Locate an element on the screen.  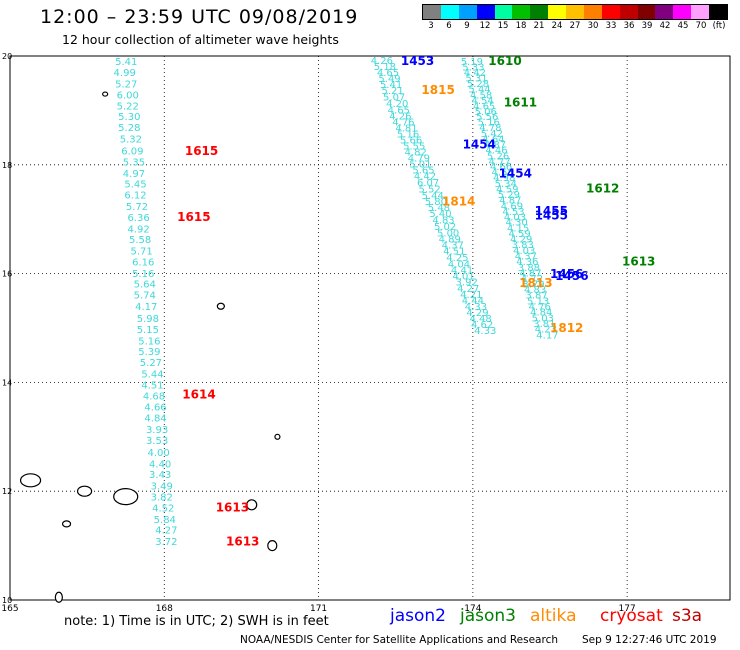
wave-height-value: 4.21 is located at coordinates (471, 295).